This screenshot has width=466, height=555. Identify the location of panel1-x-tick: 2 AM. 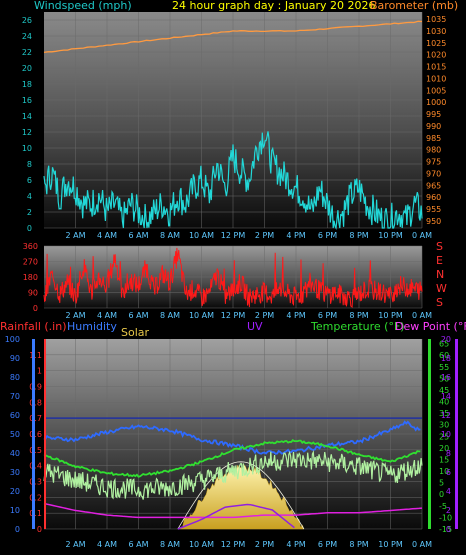
(75, 235).